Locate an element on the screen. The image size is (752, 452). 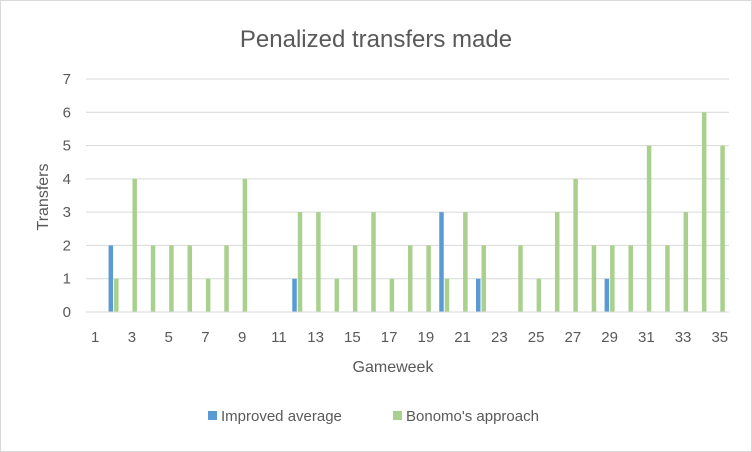
y-tick-label: 5 is located at coordinates (67, 146).